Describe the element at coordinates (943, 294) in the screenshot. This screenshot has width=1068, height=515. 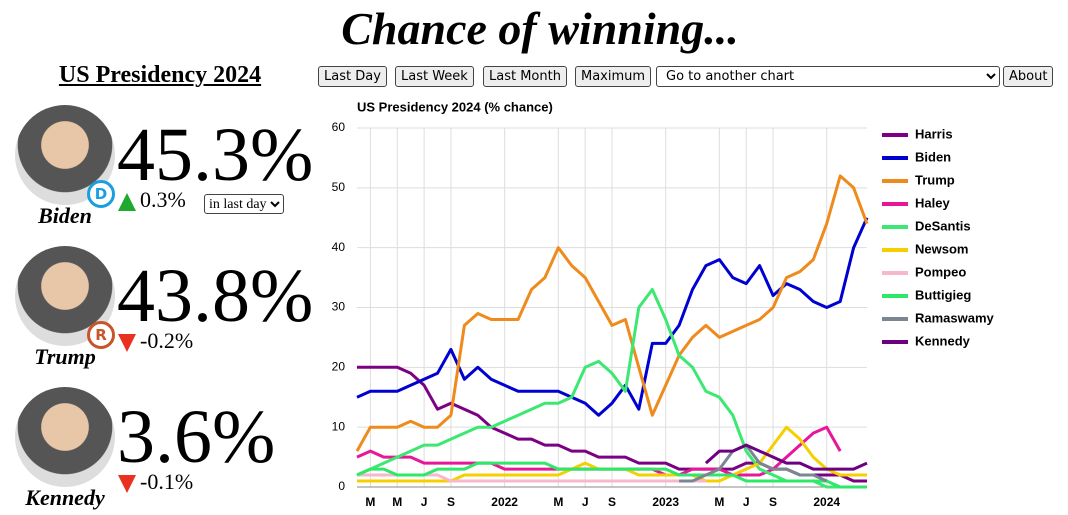
I see `legend-label: Buttigieg` at that location.